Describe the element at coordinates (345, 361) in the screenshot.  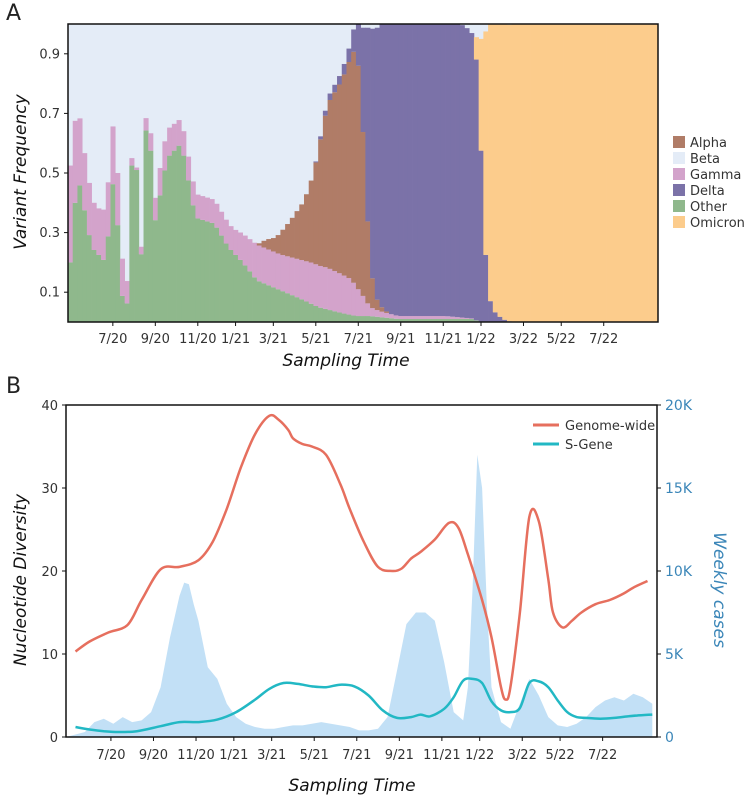
I see `panel-a-x-axis-title: Sampling Time` at that location.